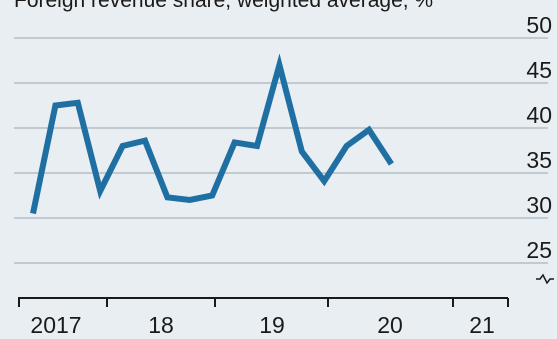 Image resolution: width=557 pixels, height=339 pixels. What do you see at coordinates (482, 325) in the screenshot?
I see `x-tick-label: 21` at bounding box center [482, 325].